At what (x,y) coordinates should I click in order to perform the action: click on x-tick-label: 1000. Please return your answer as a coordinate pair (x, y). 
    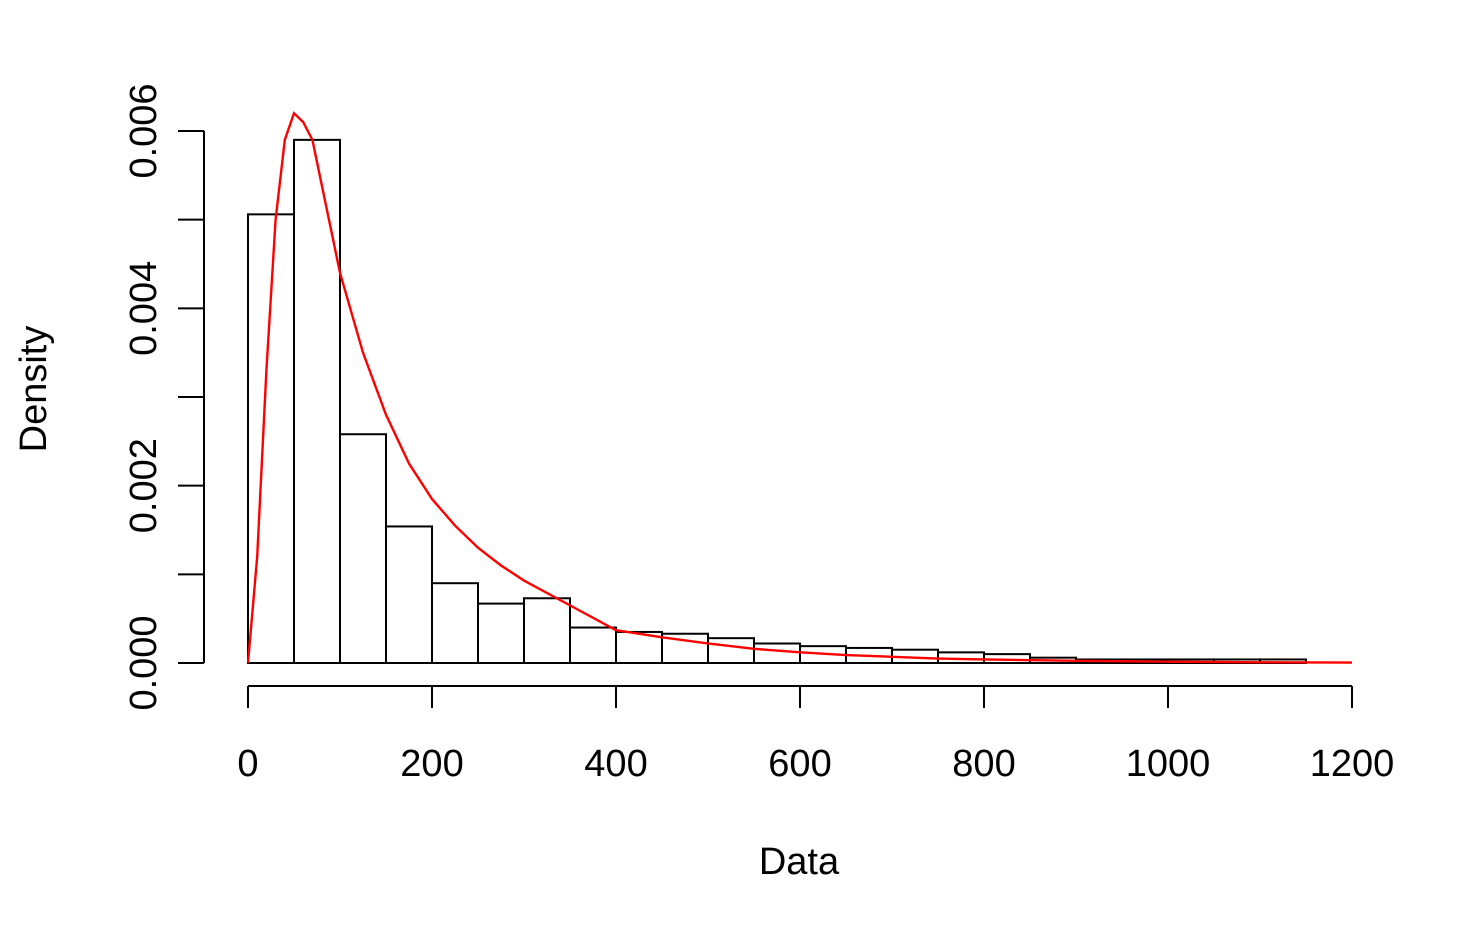
    Looking at the image, I should click on (1168, 764).